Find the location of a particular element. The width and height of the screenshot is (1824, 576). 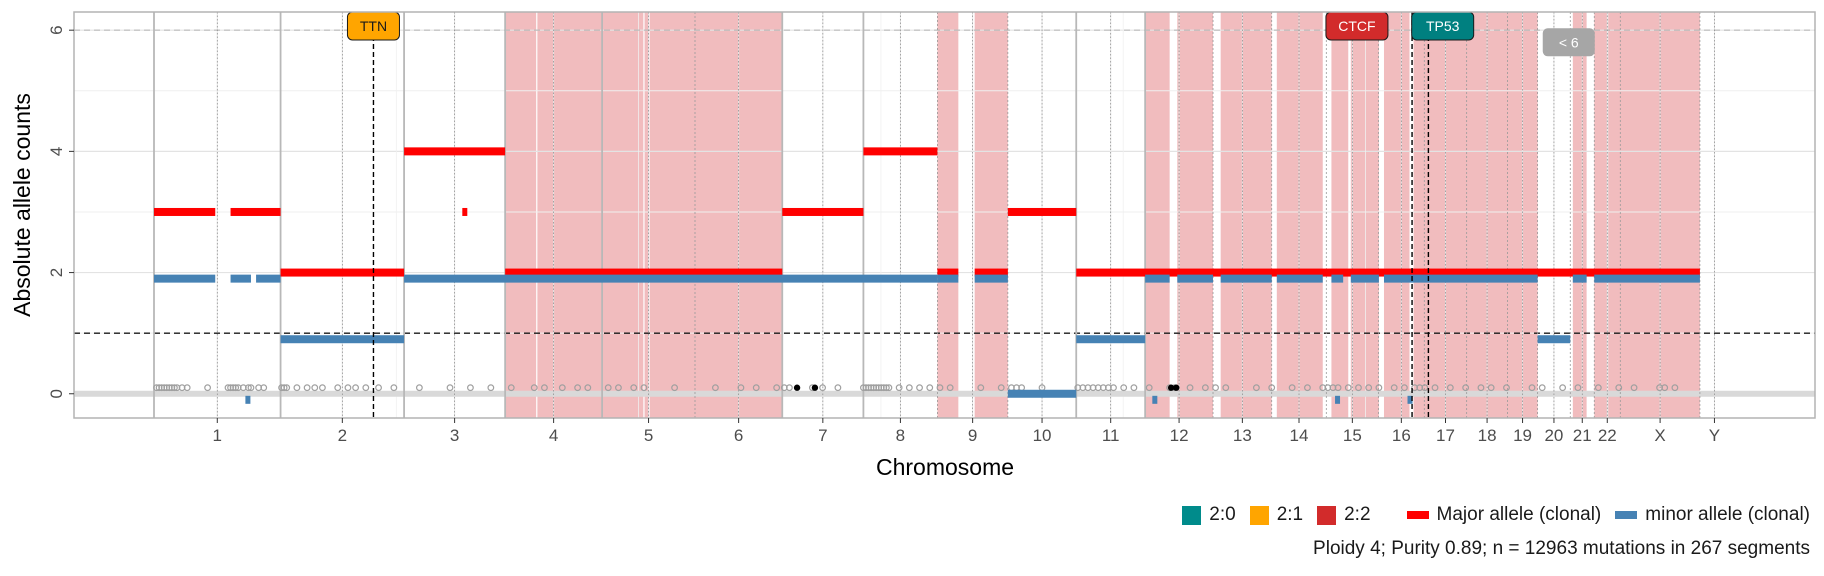

y-tick-label: 4 is located at coordinates (56, 151).